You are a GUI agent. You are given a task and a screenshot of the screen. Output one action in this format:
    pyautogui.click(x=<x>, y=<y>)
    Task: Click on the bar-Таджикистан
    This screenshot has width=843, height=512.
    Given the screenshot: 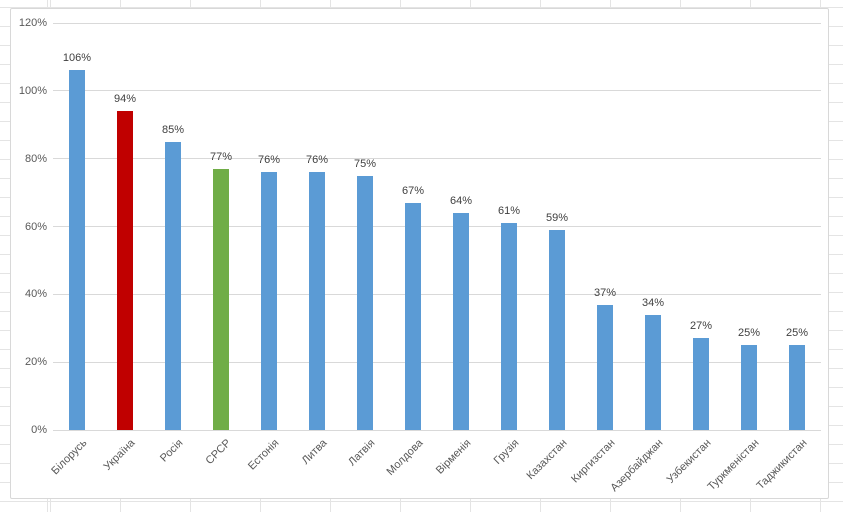 What is the action you would take?
    pyautogui.click(x=797, y=387)
    